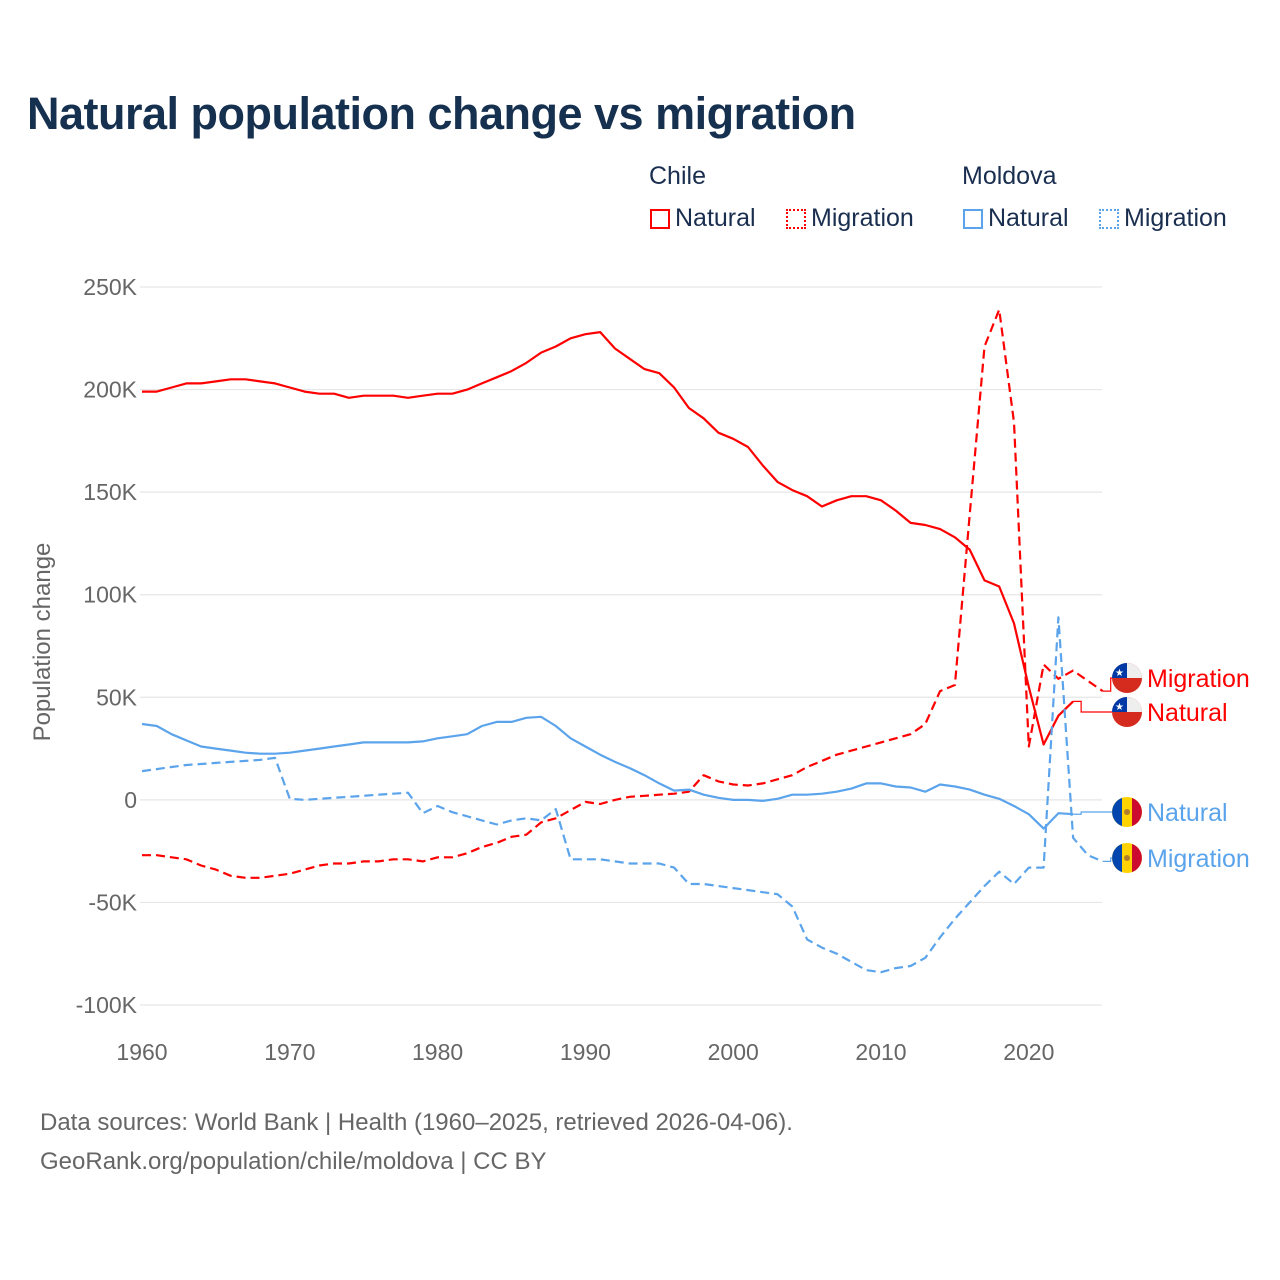 The width and height of the screenshot is (1280, 1280). Describe the element at coordinates (110, 492) in the screenshot. I see `y-tick-label: 150K` at that location.